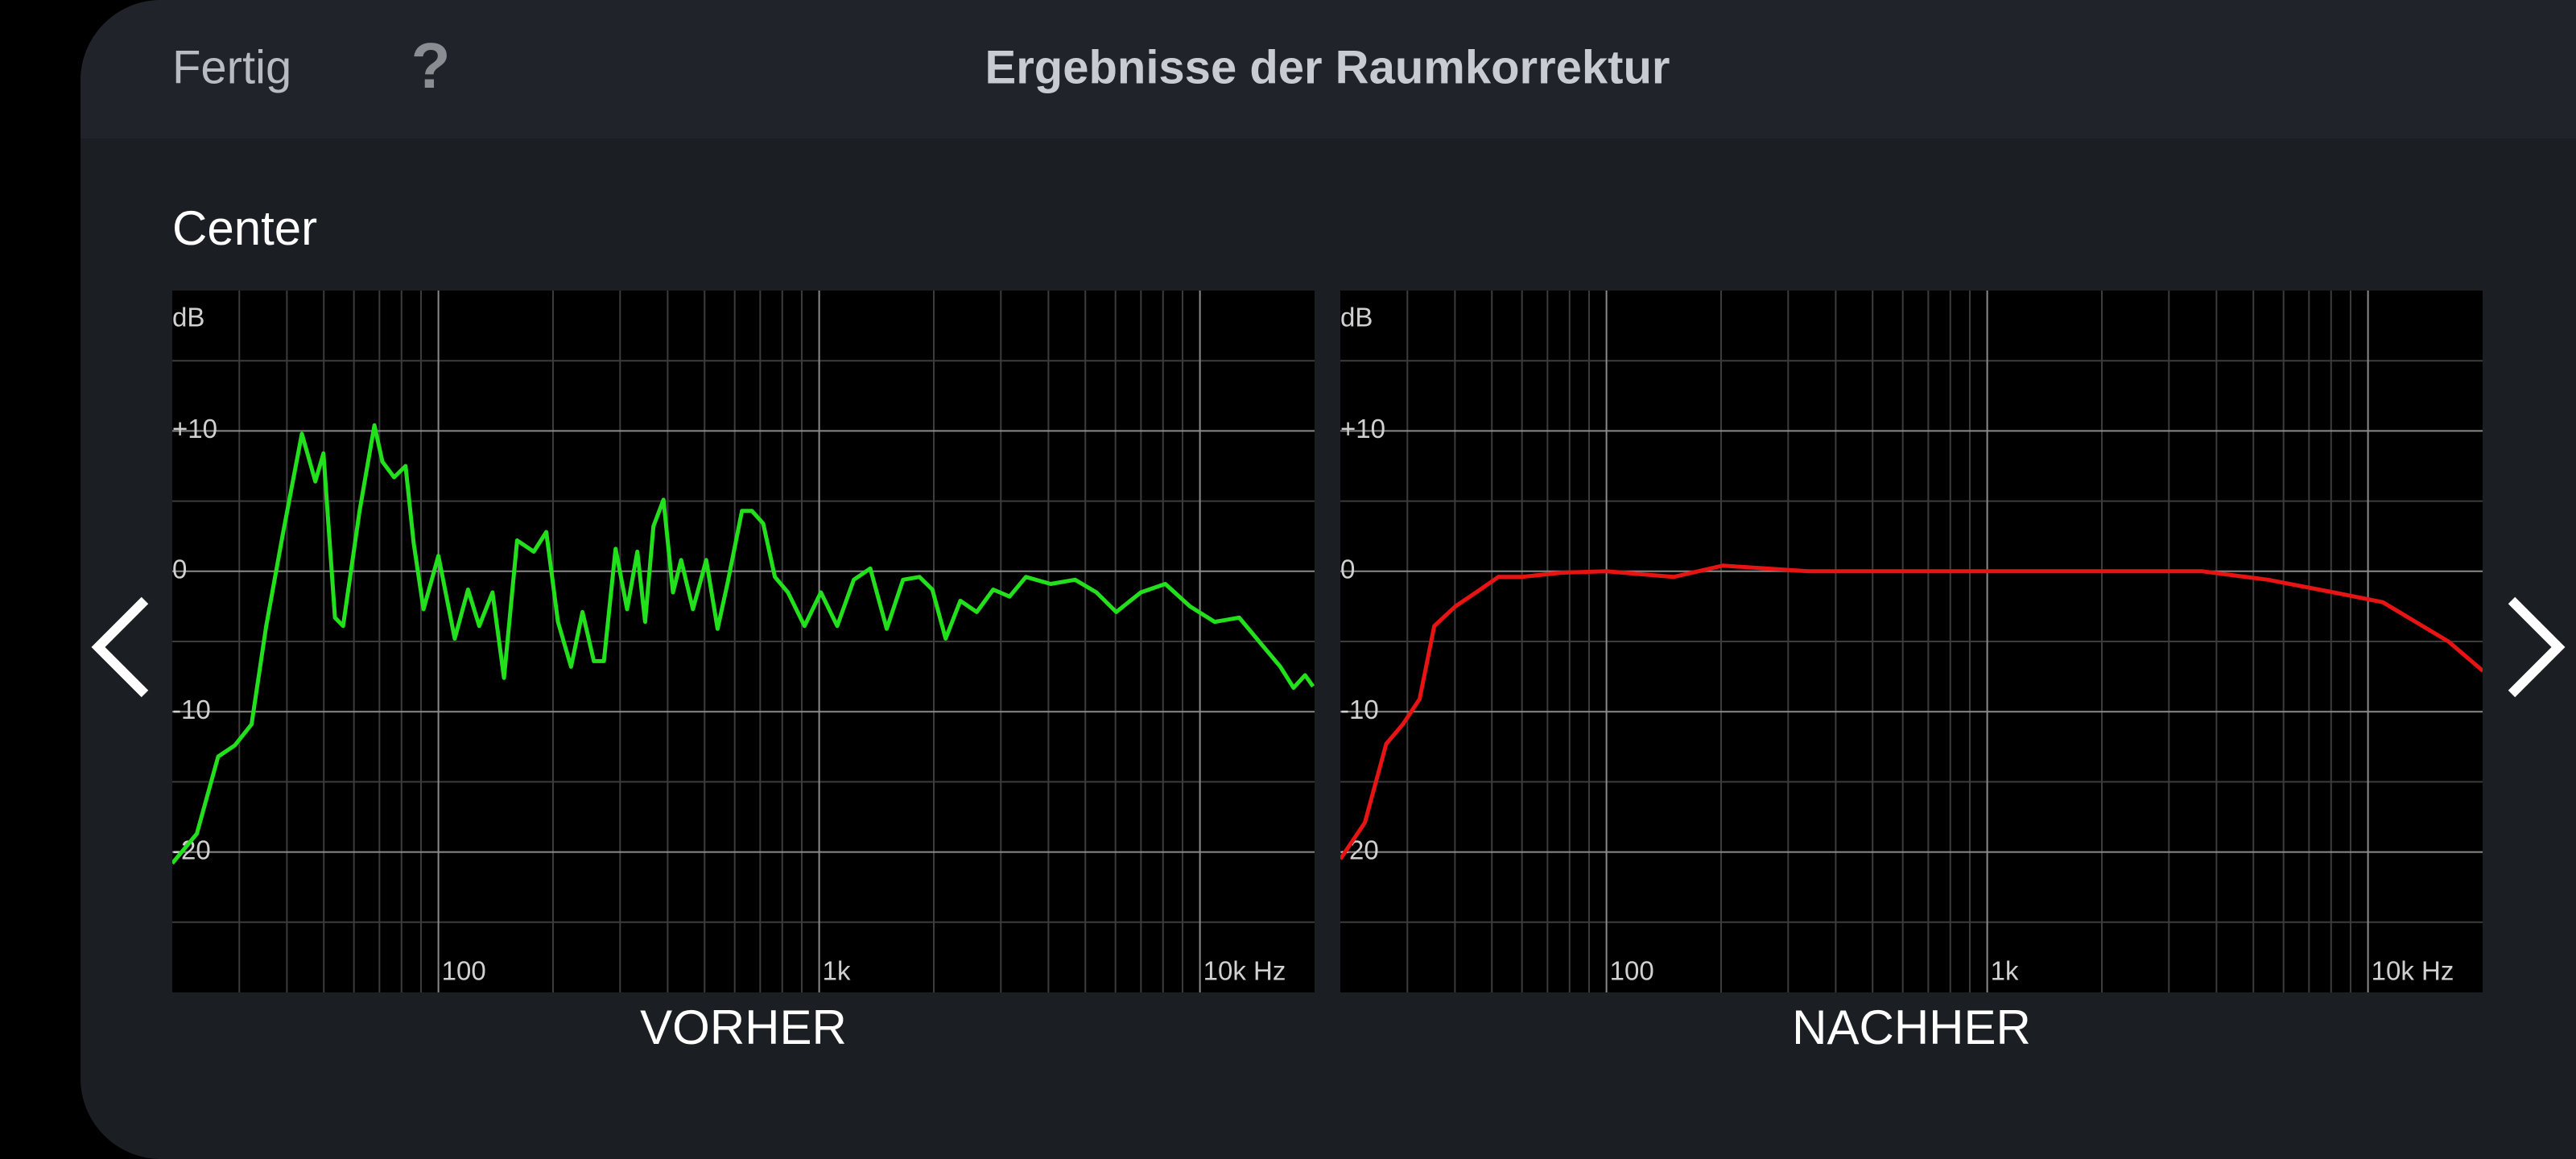 The width and height of the screenshot is (2576, 1159). I want to click on page-title: Ergebnisse der Raumkorrektur, so click(1327, 67).